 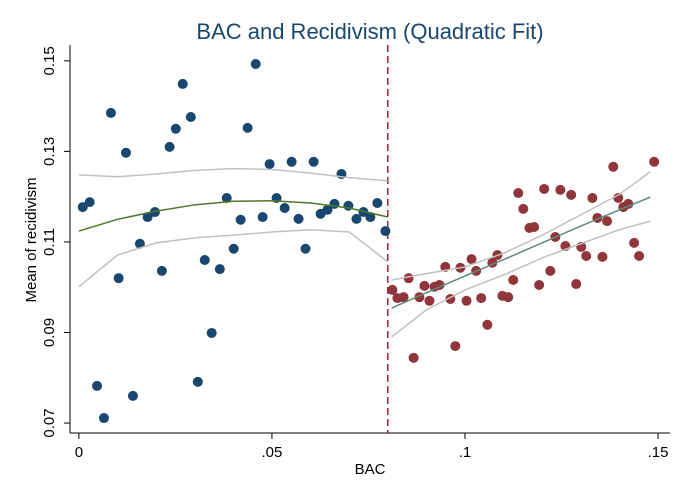 What do you see at coordinates (31, 239) in the screenshot?
I see `y-axis-title: Mean of recidivism` at bounding box center [31, 239].